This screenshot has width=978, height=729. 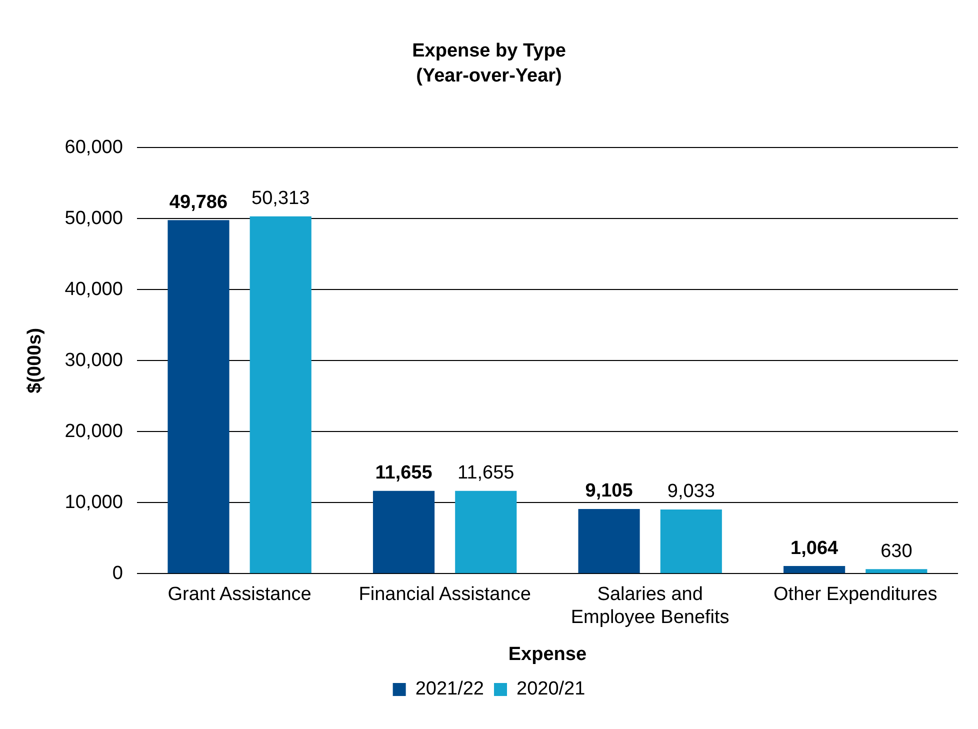 I want to click on data-label: 9,105, so click(x=609, y=491).